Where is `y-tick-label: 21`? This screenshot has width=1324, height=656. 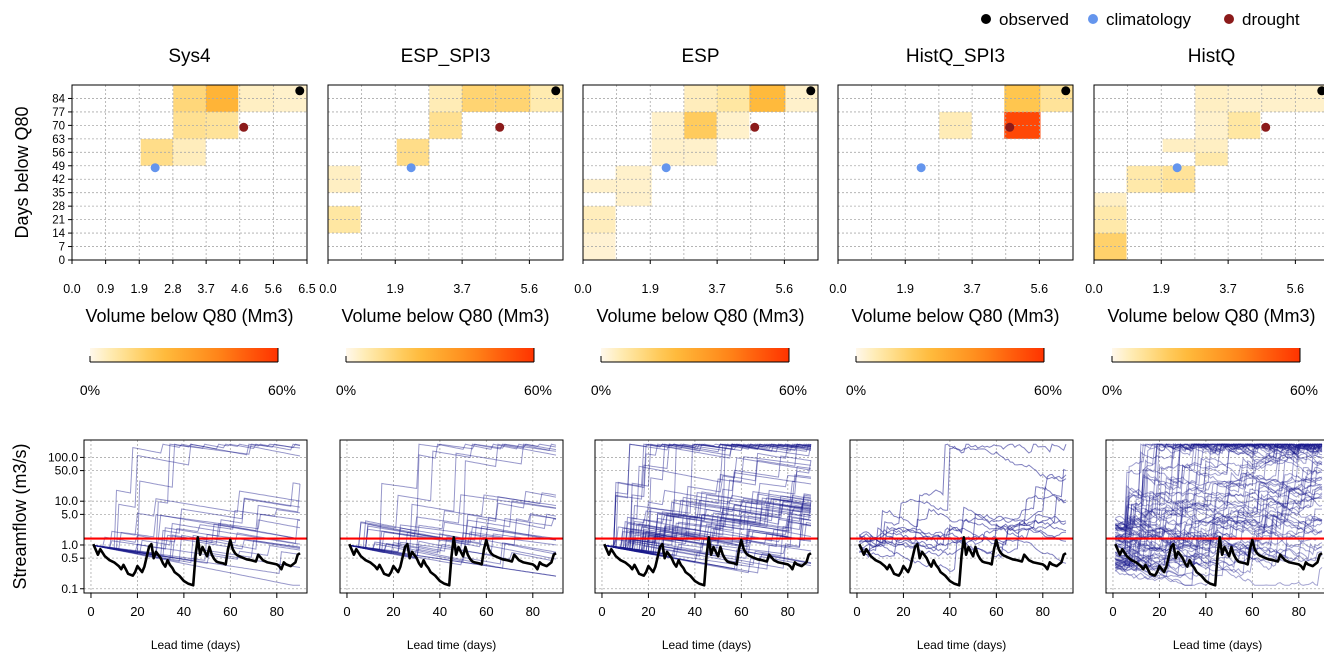
y-tick-label: 21 is located at coordinates (58, 221).